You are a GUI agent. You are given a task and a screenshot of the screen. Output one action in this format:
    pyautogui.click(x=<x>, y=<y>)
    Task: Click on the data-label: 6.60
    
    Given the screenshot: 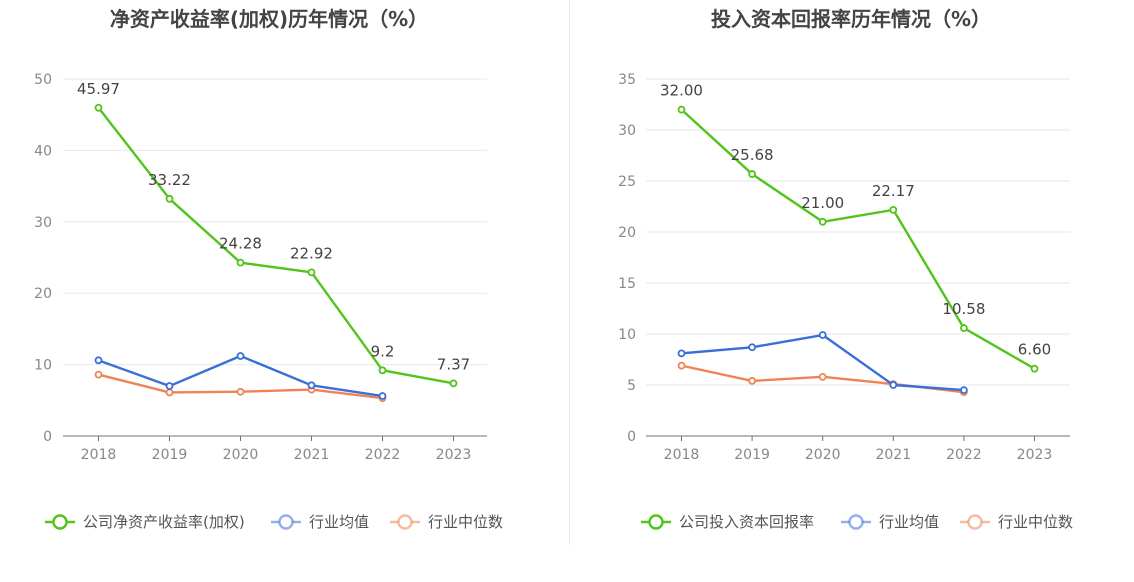 What is the action you would take?
    pyautogui.click(x=1034, y=350)
    